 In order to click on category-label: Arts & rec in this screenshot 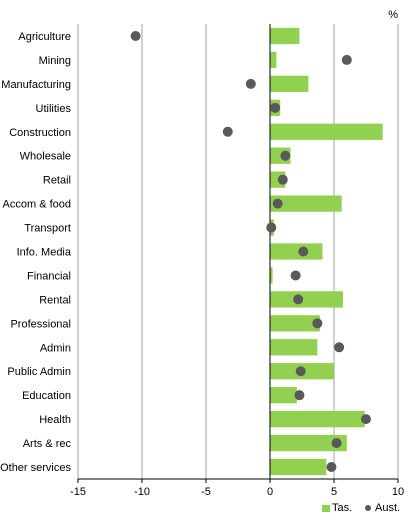, I will do `click(47, 444)`.